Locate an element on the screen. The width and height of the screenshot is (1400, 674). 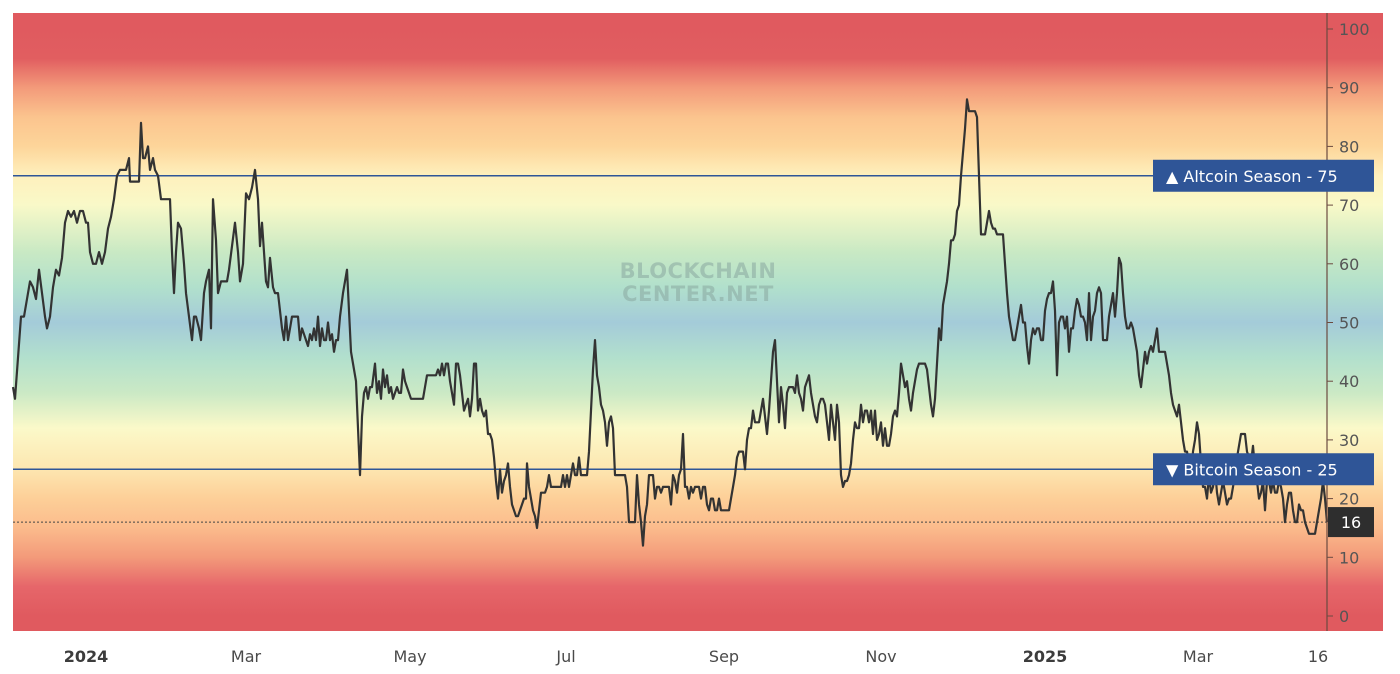
y-tick-label: 60 is located at coordinates (1349, 264).